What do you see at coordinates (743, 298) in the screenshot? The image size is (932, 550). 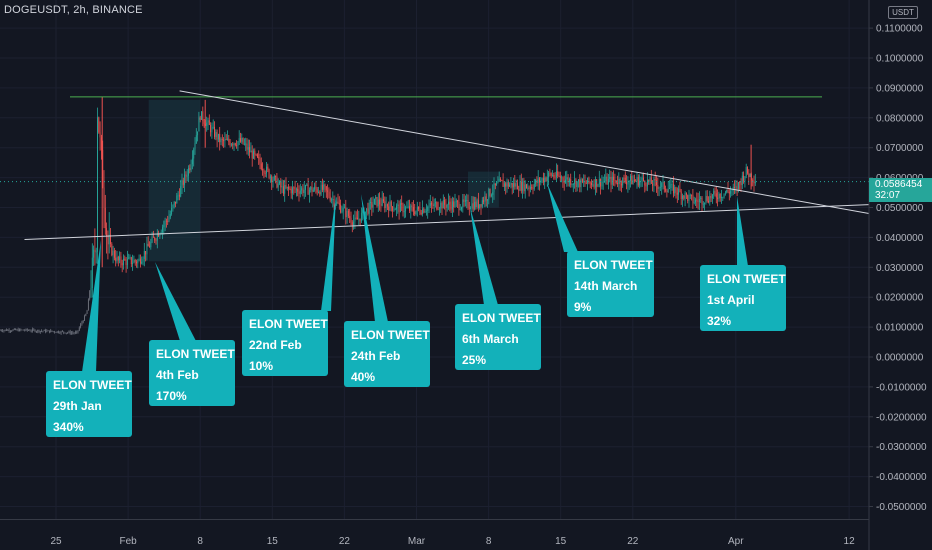 I see `callout-1-apr: ELON TWEET 1st April 32%` at bounding box center [743, 298].